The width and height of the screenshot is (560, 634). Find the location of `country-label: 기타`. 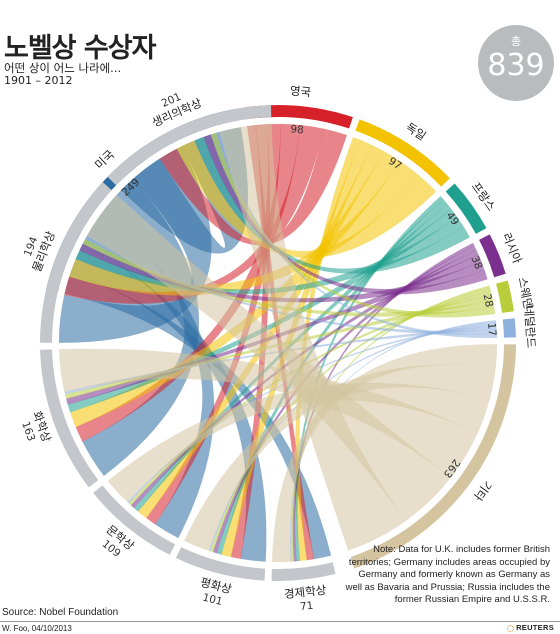

country-label: 기타 is located at coordinates (483, 491).